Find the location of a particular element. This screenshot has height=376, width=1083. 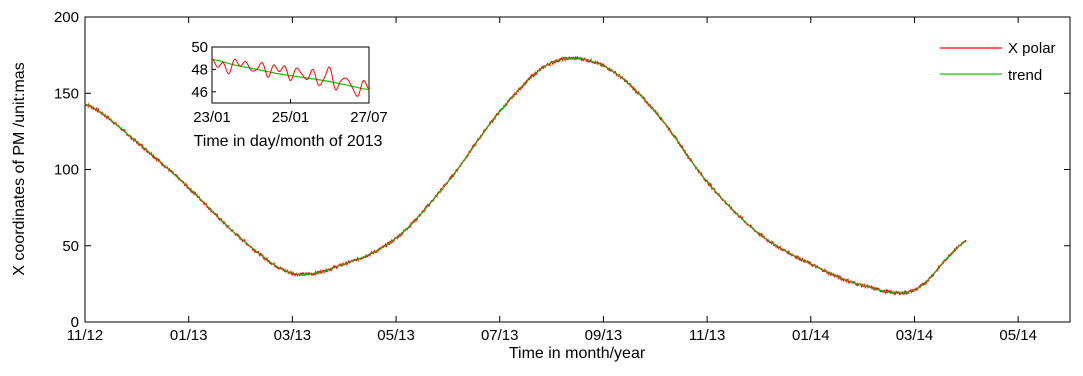

y-axis-title: X coordinates of PM /unit:mas is located at coordinates (19, 168).